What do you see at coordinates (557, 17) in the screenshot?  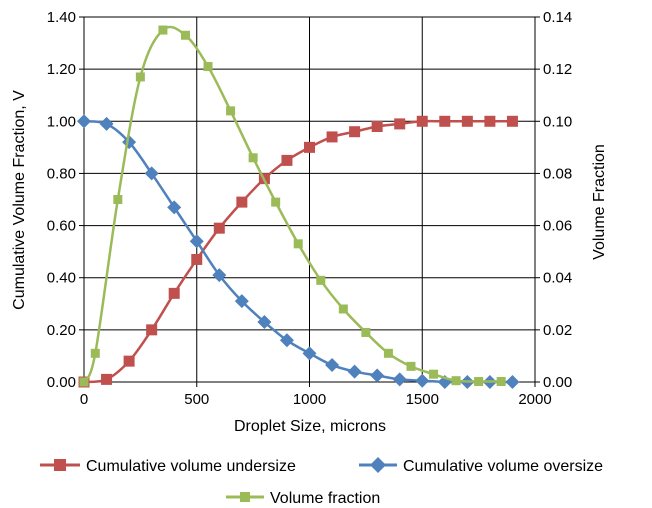 I see `right-y-tick-label: 0.14` at bounding box center [557, 17].